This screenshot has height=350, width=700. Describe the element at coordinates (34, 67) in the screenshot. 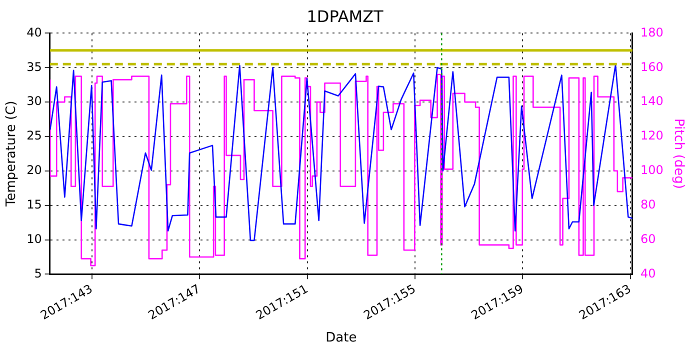

I see `y-tick-label: 35` at that location.